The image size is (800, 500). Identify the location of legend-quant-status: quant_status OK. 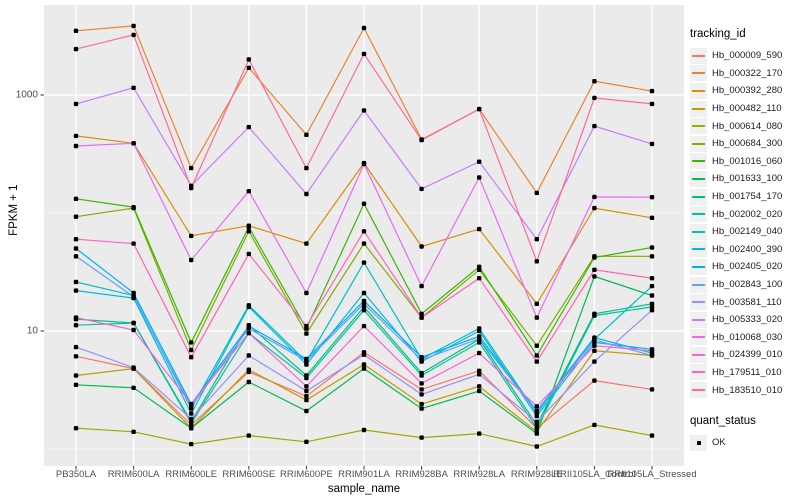
(744, 433).